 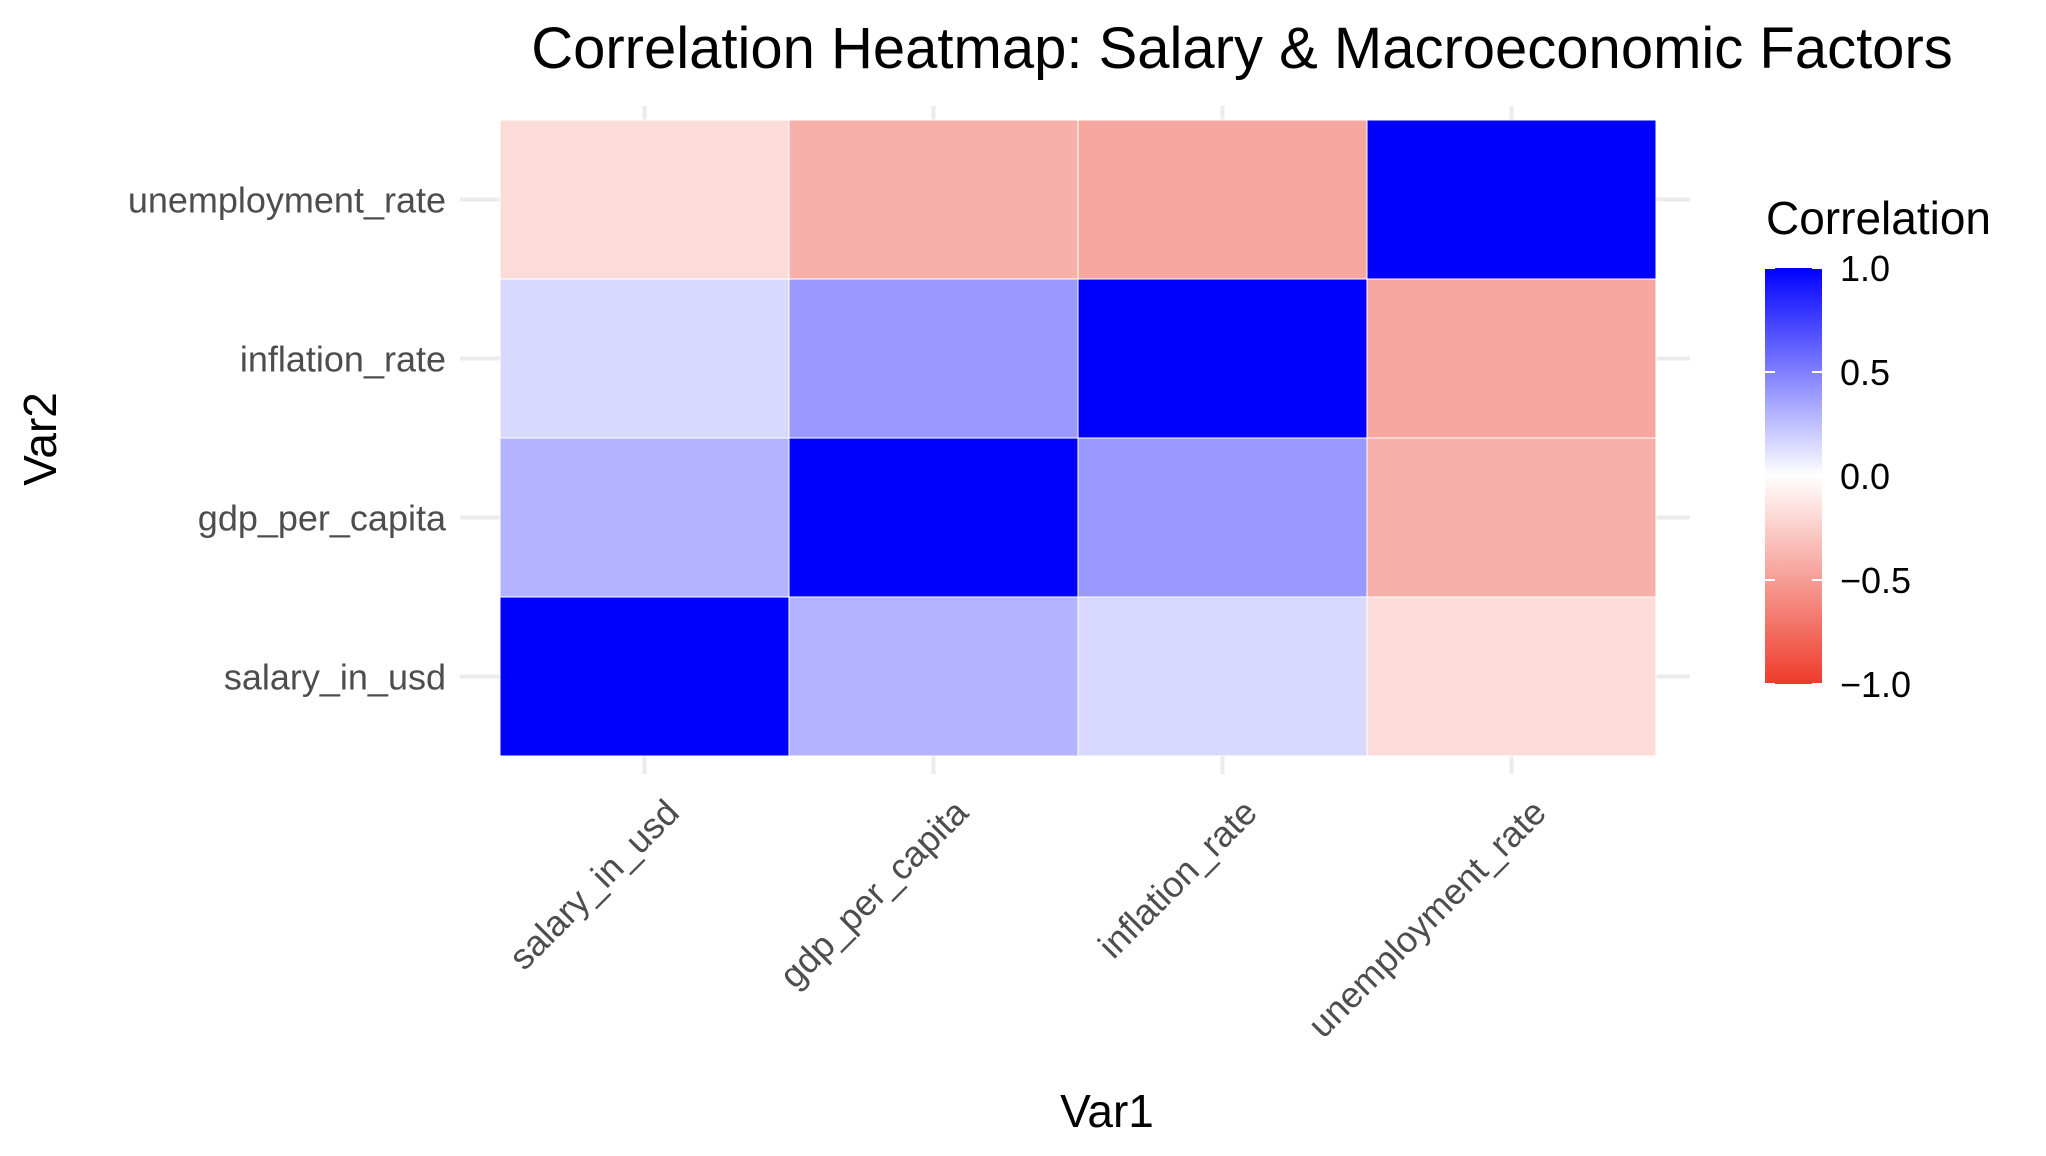 I want to click on heatmap-cell-unemployment_rate-inflation_rate, so click(x=1511, y=358).